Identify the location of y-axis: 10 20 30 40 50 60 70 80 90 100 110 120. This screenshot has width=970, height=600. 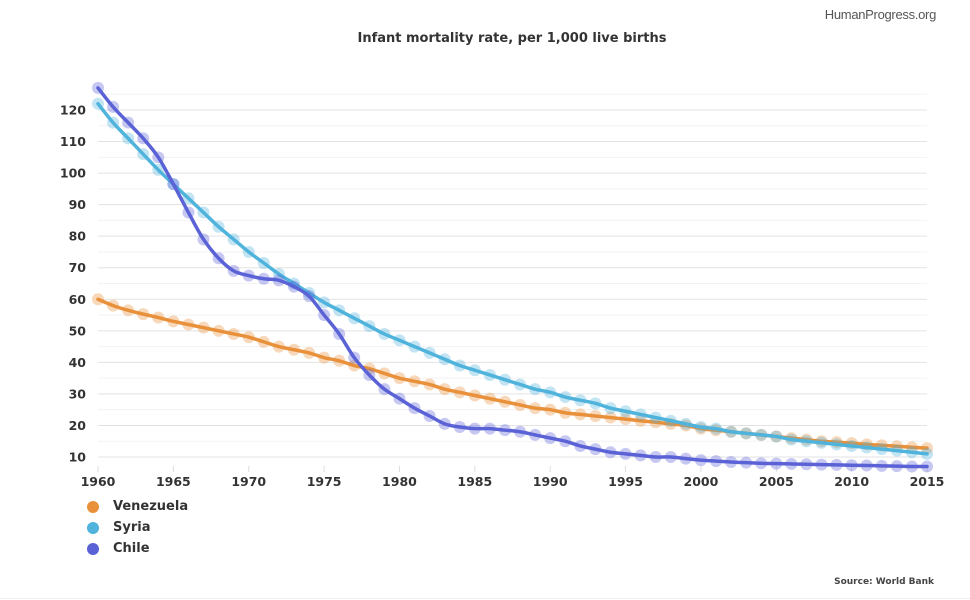
(73, 284).